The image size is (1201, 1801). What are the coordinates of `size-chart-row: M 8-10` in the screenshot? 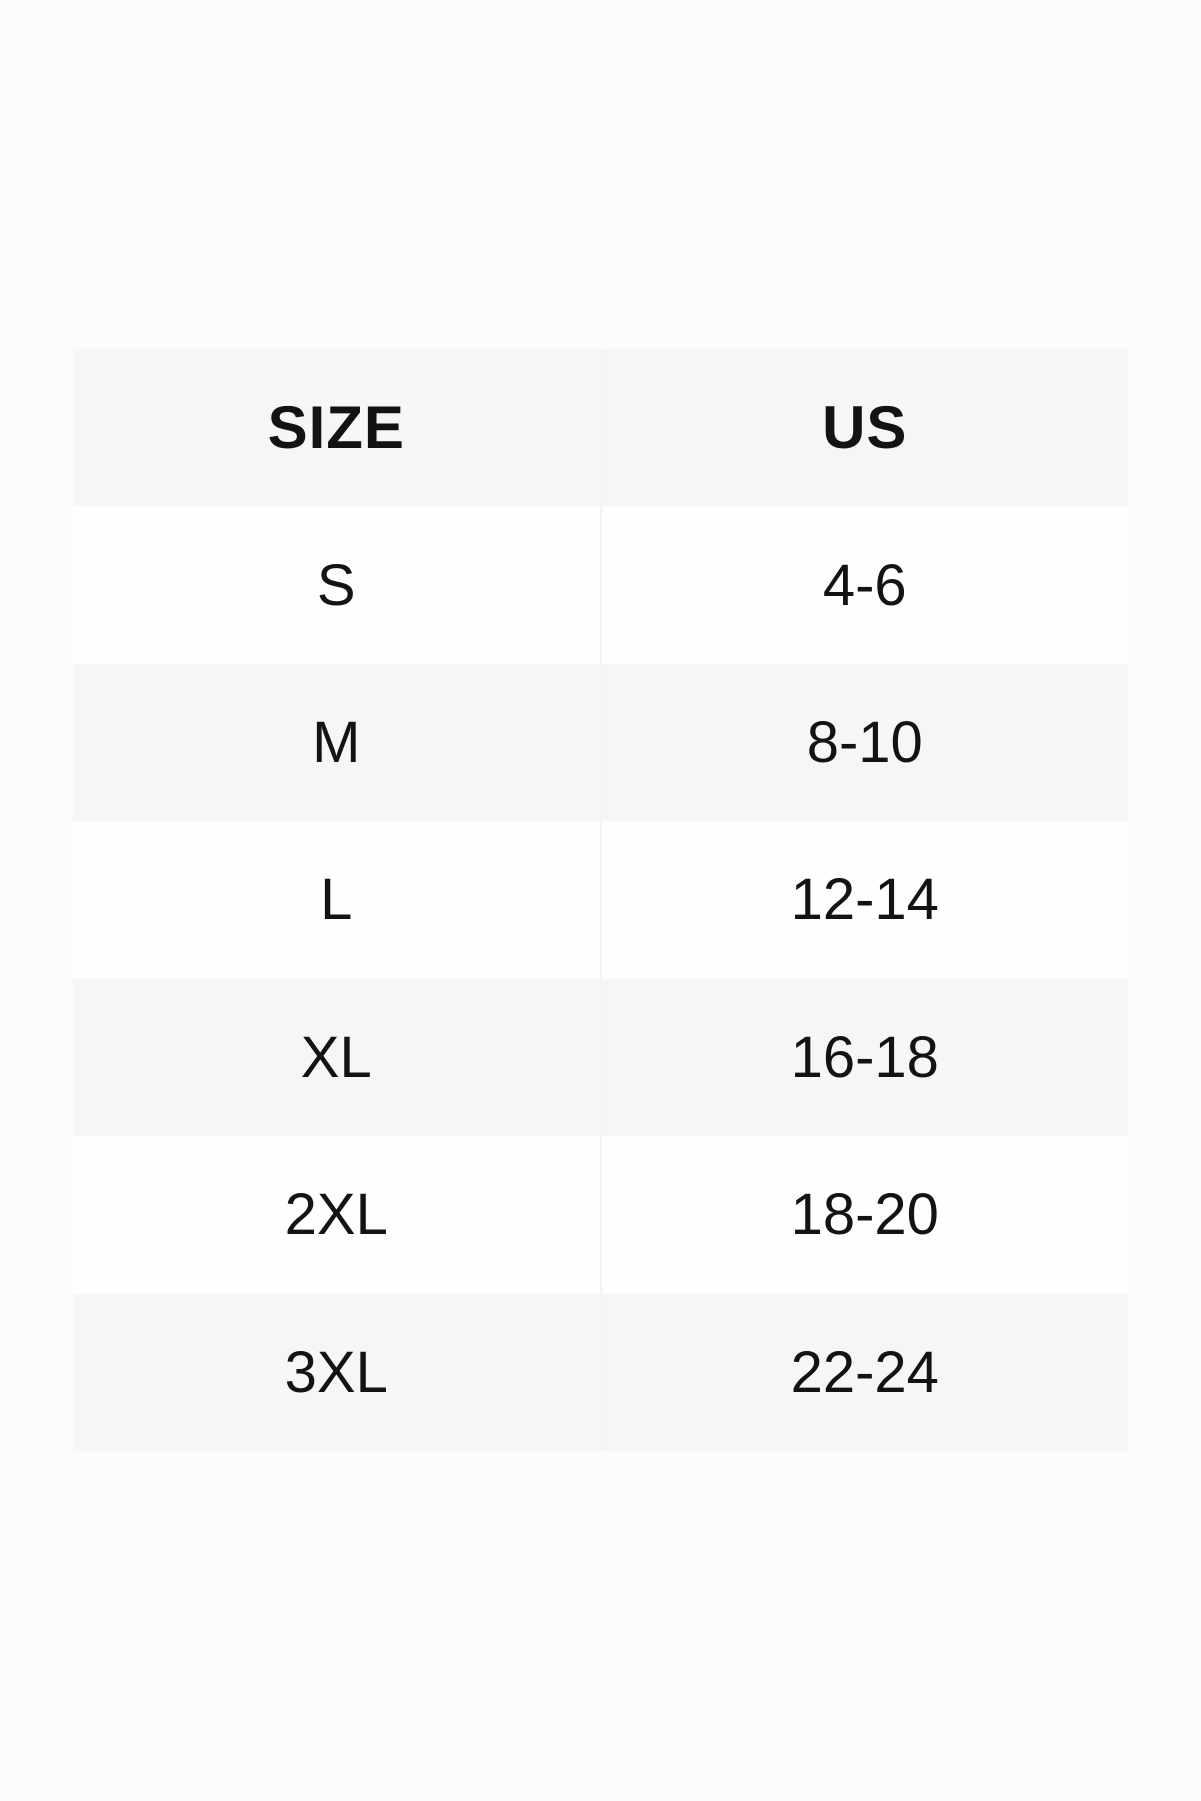 It's located at (601, 742).